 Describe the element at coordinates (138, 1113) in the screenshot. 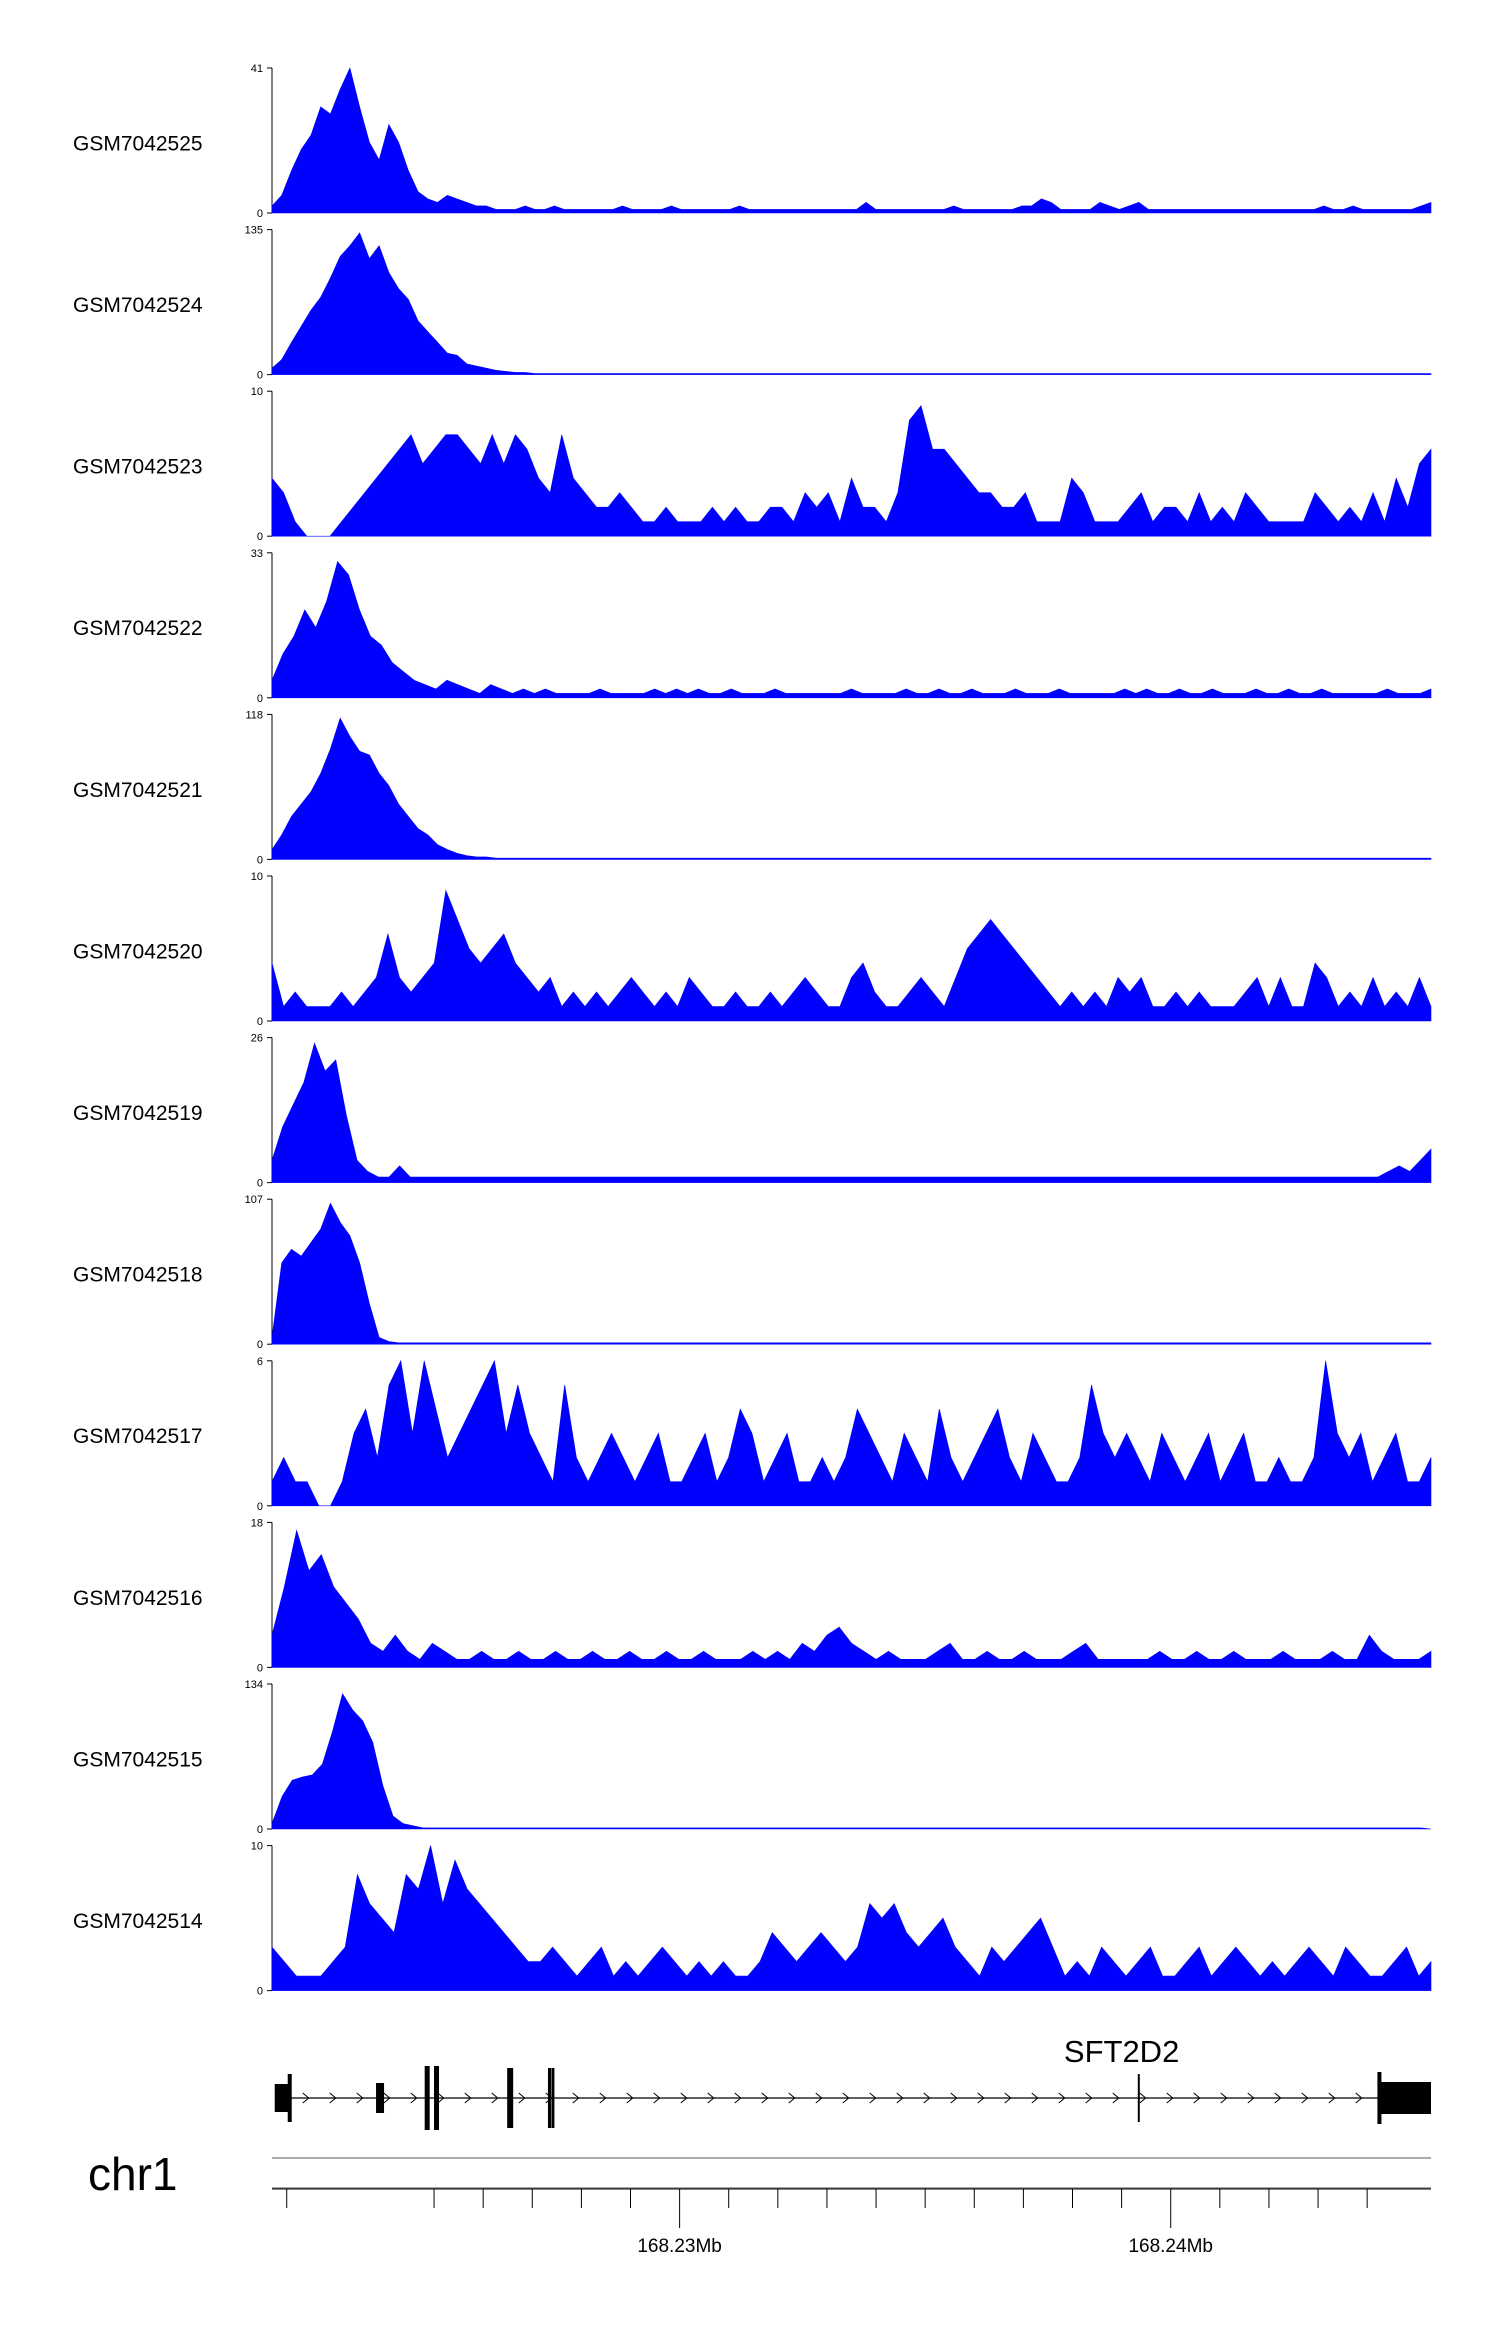

I see `track-label: GSM7042519` at that location.